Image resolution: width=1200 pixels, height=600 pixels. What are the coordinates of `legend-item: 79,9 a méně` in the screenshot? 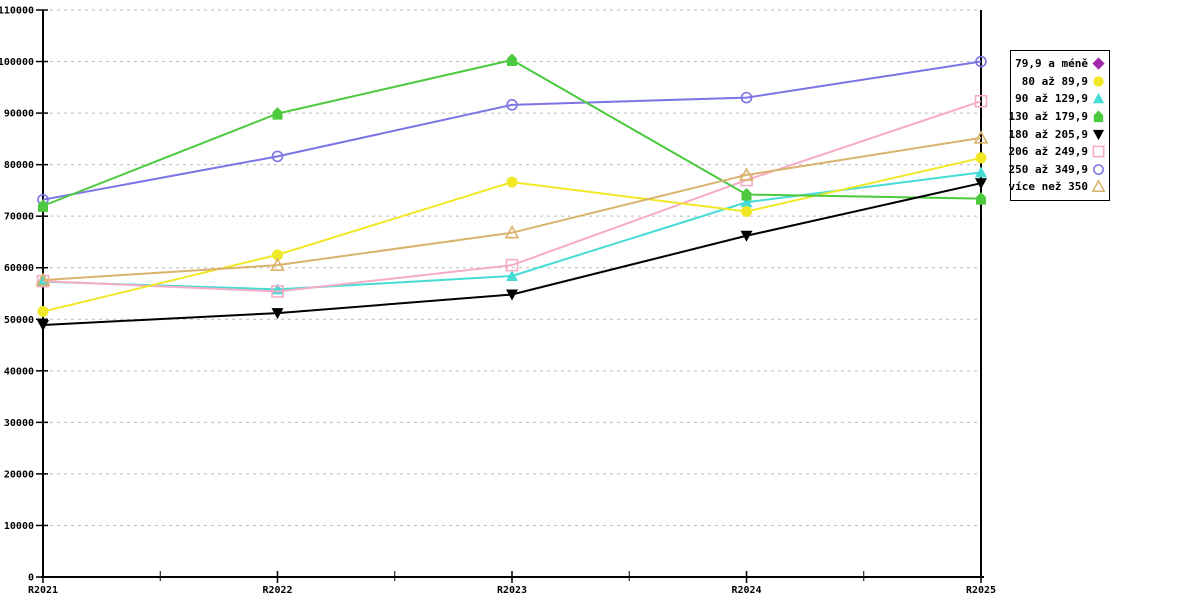 It's located at (1059, 64).